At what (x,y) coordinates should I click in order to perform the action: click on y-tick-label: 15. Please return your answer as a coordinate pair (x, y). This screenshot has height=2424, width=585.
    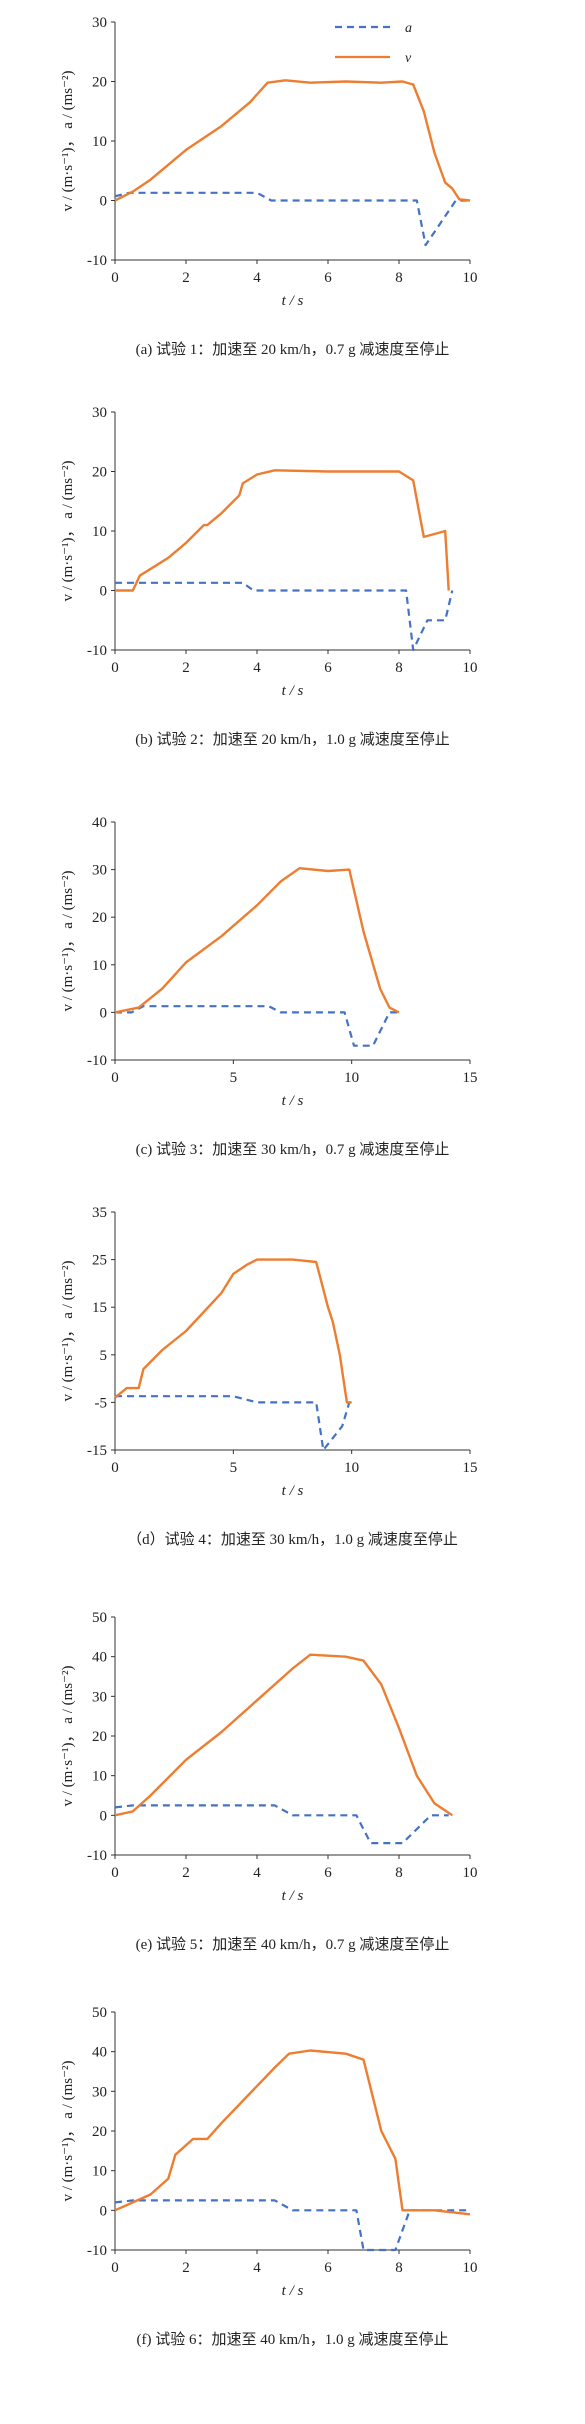
    Looking at the image, I should click on (99, 1308).